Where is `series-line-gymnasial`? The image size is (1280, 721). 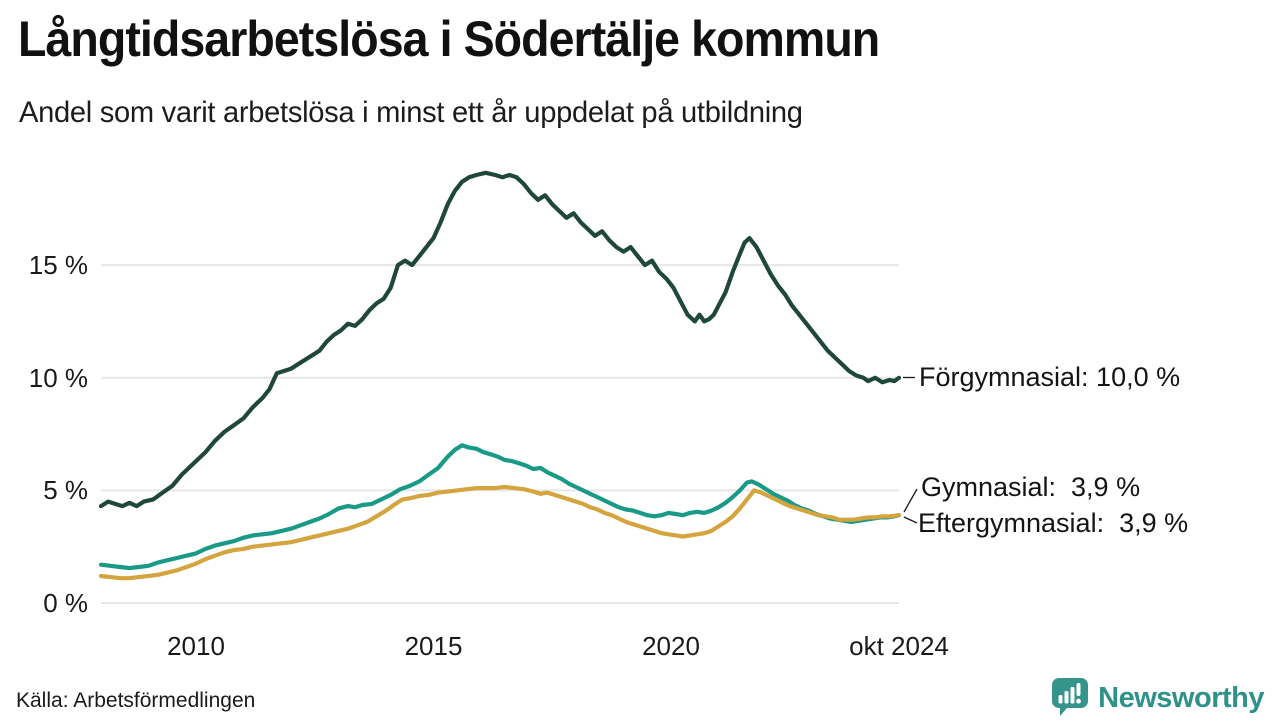
series-line-gymnasial is located at coordinates (500, 507).